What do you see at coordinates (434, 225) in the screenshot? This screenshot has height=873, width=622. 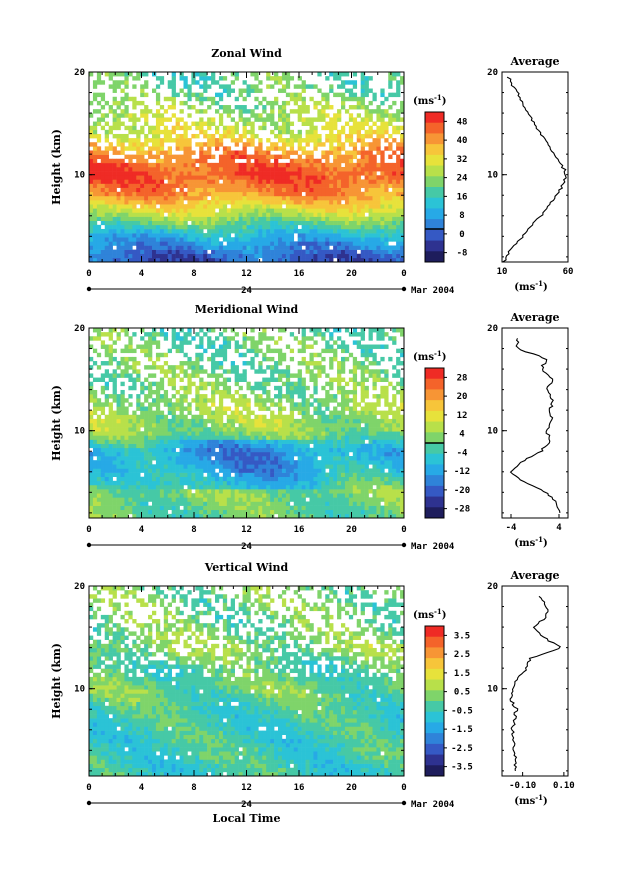 I see `colorbar-band` at bounding box center [434, 225].